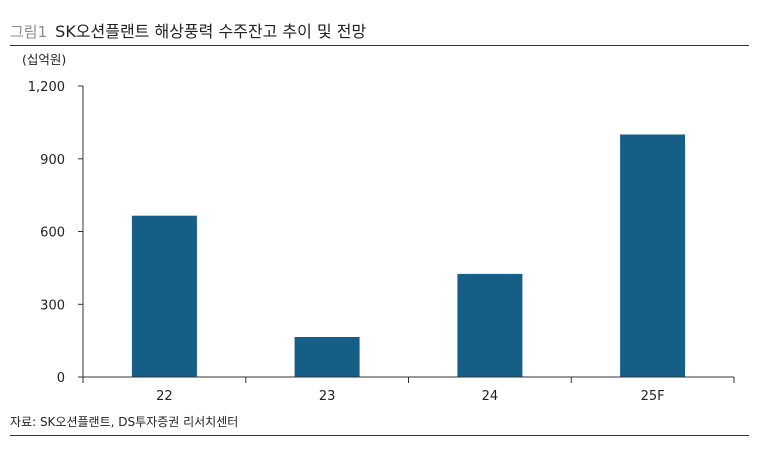 Image resolution: width=759 pixels, height=467 pixels. What do you see at coordinates (653, 396) in the screenshot?
I see `x-tick-label: 25F` at bounding box center [653, 396].